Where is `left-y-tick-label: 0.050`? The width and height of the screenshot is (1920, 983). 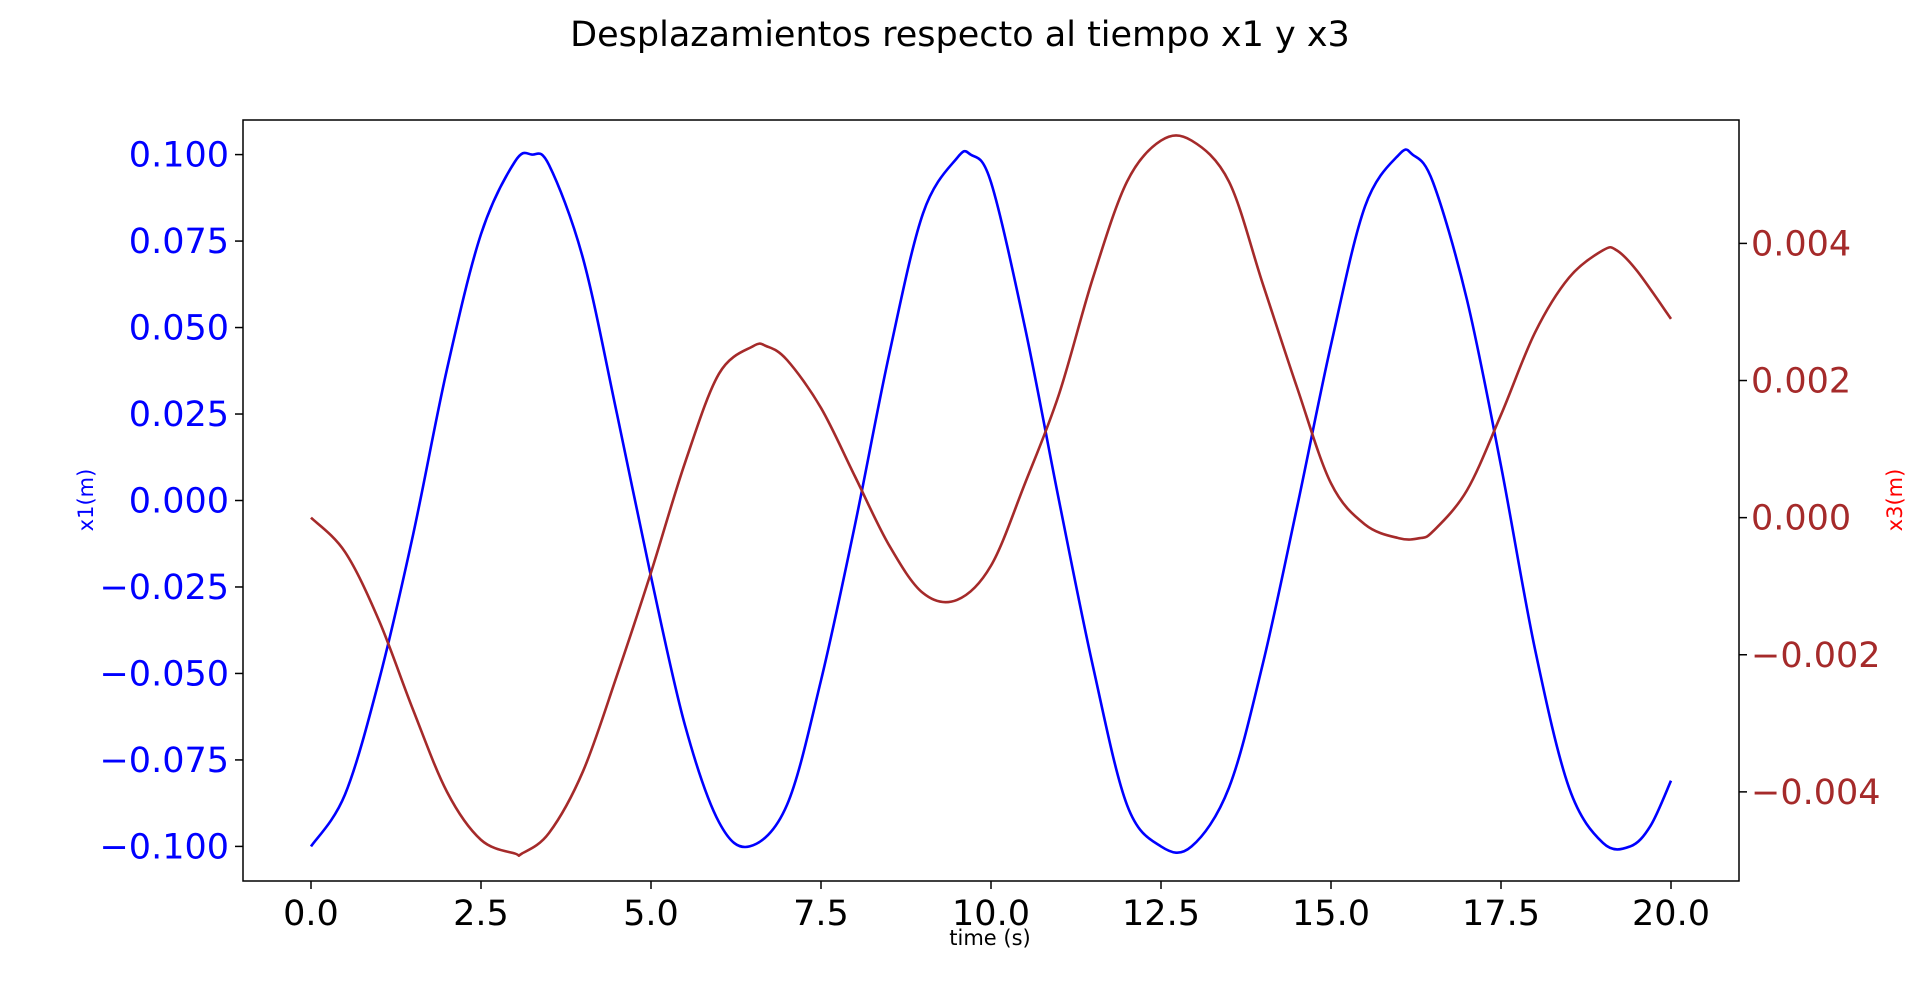
left-y-tick-label: 0.050 is located at coordinates (179, 329).